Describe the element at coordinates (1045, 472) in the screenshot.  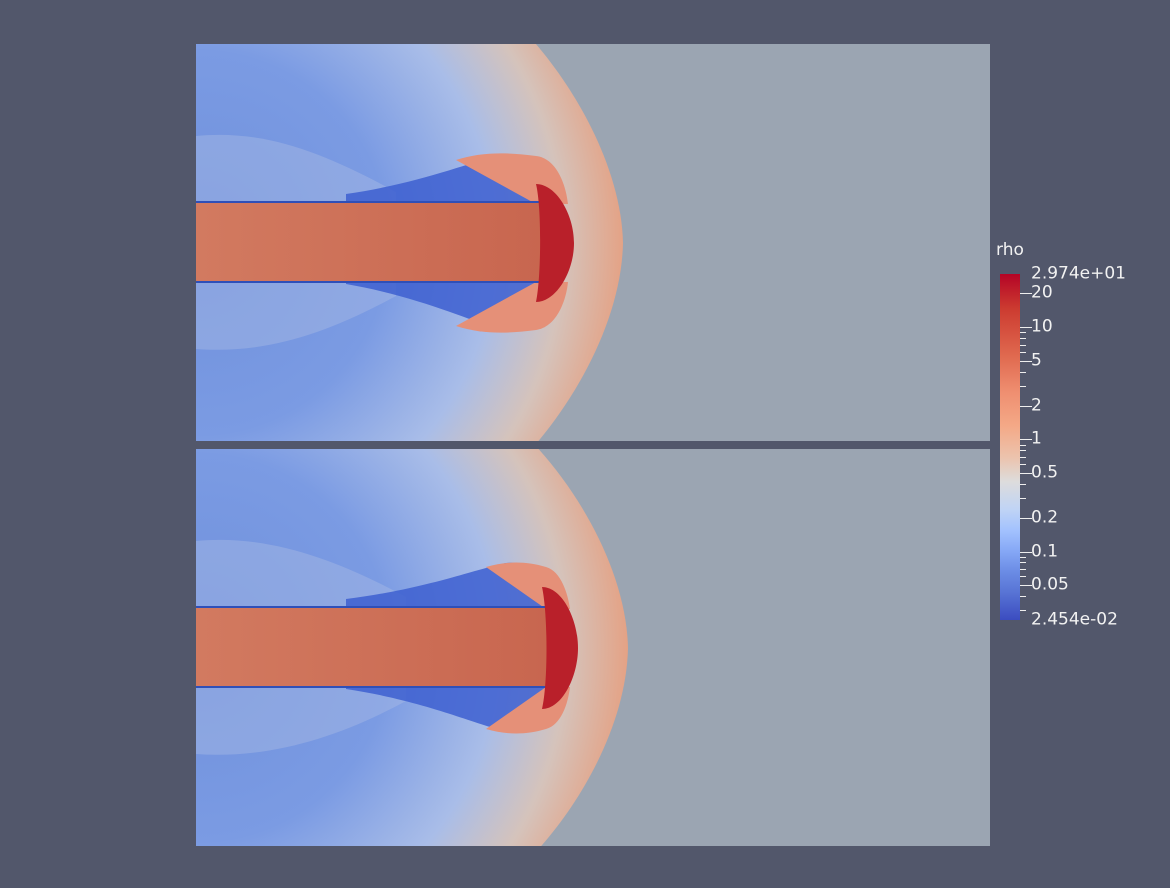
I see `colorbar-label: 0.5` at that location.